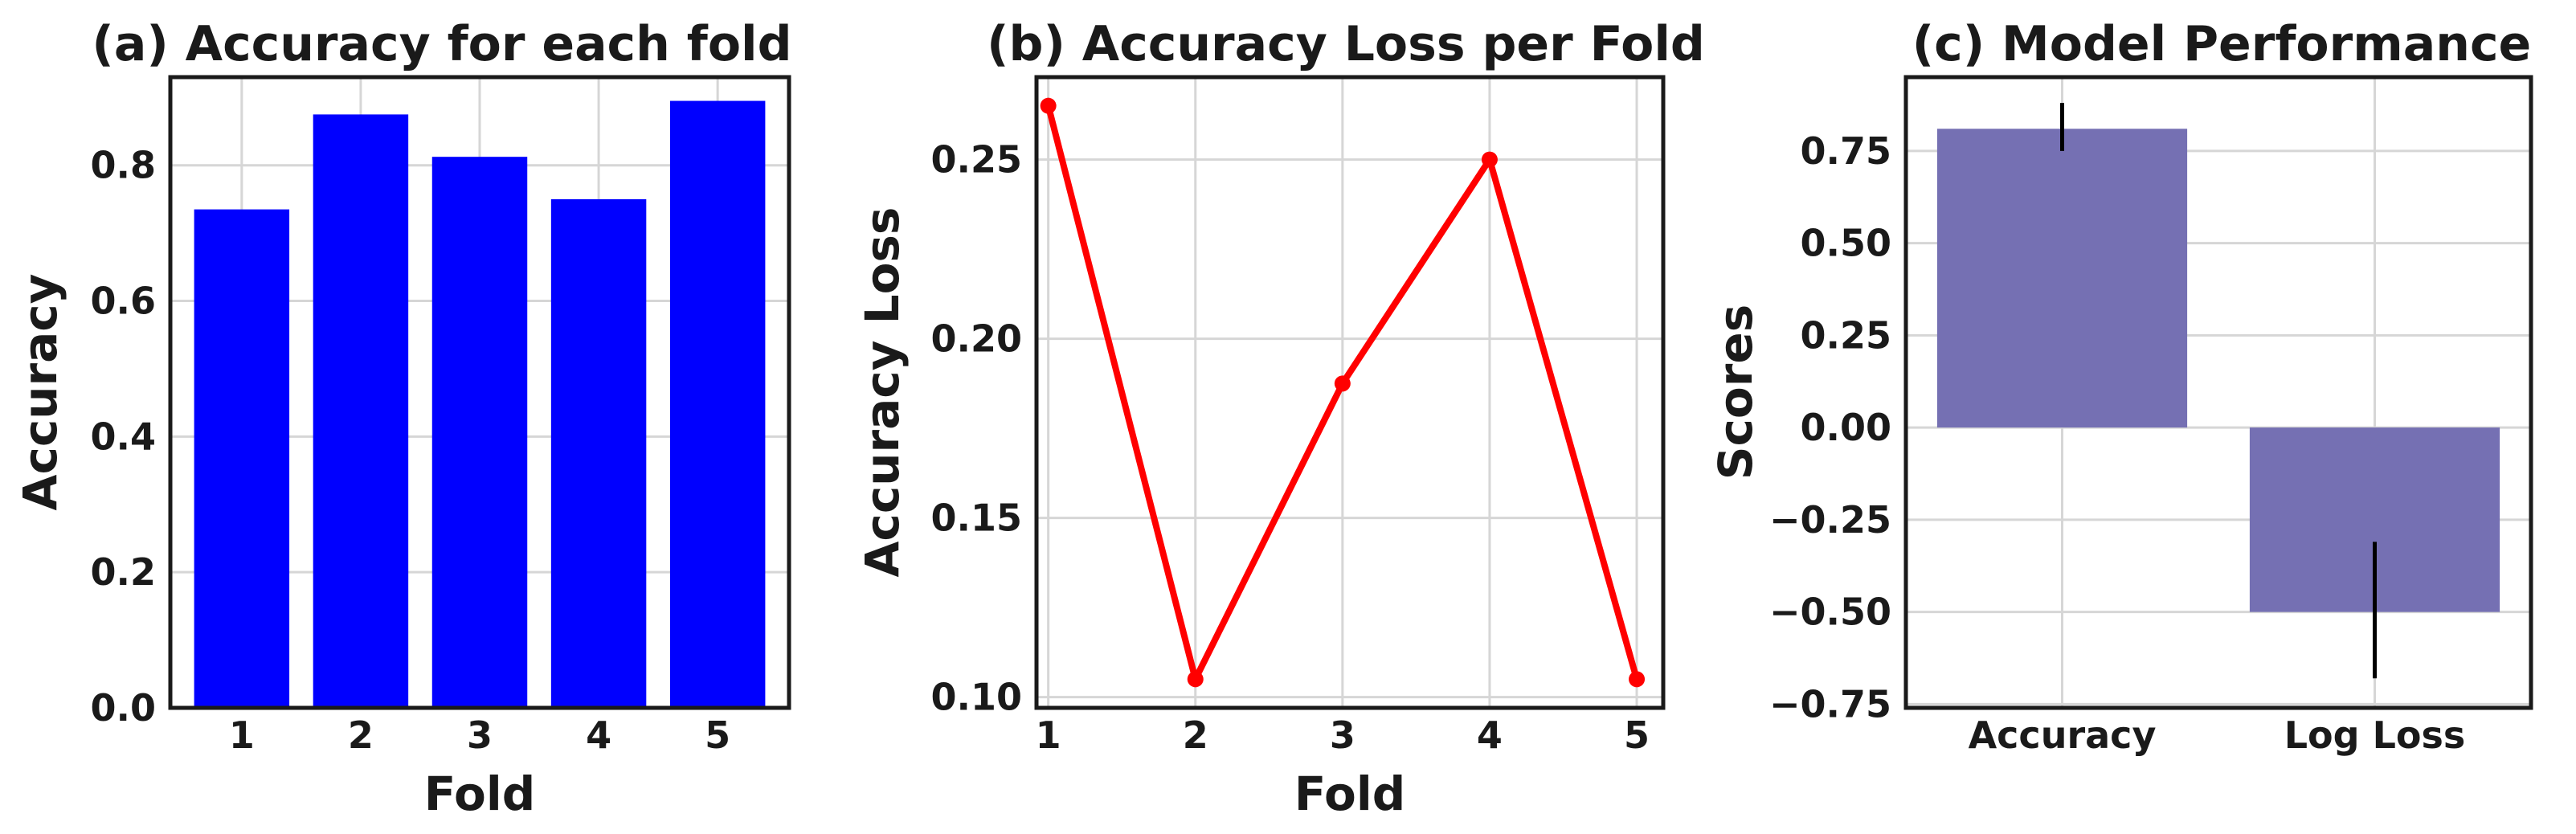 Image resolution: width=2576 pixels, height=834 pixels. I want to click on panel-a-title: (a) Accuracy for each fold, so click(441, 44).